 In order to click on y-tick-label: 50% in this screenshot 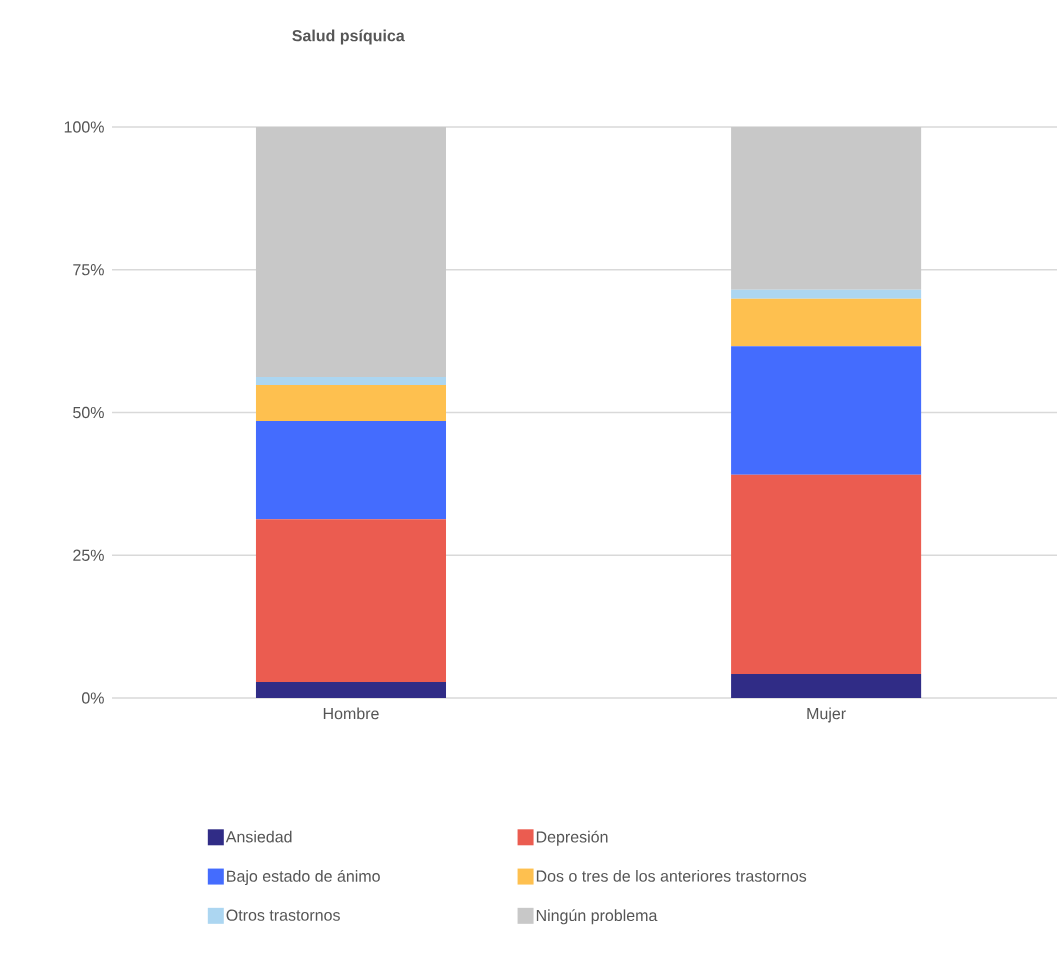, I will do `click(88, 412)`.